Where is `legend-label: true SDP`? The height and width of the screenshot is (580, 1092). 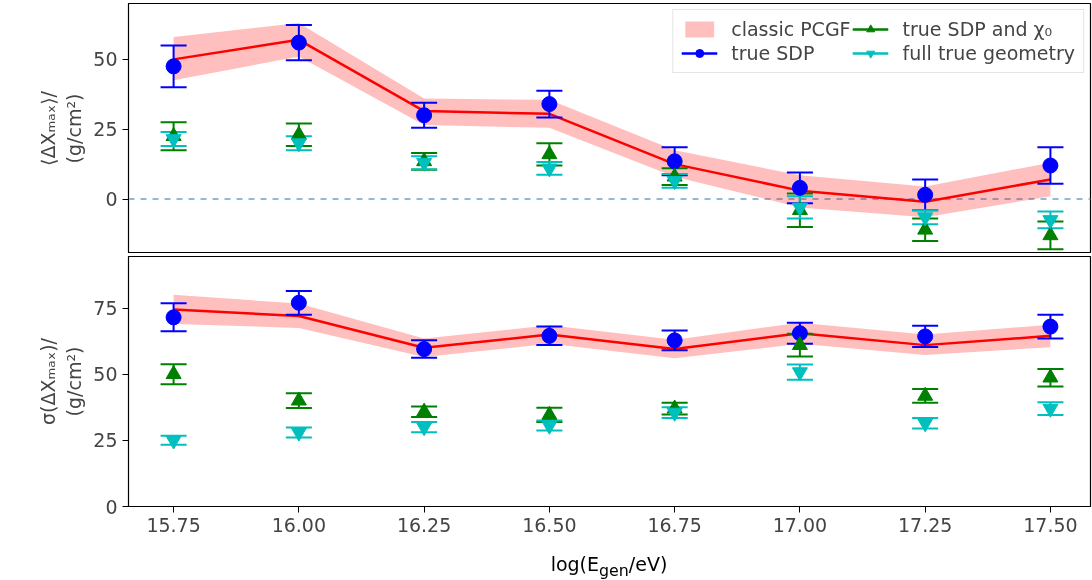
legend-label: true SDP is located at coordinates (773, 53).